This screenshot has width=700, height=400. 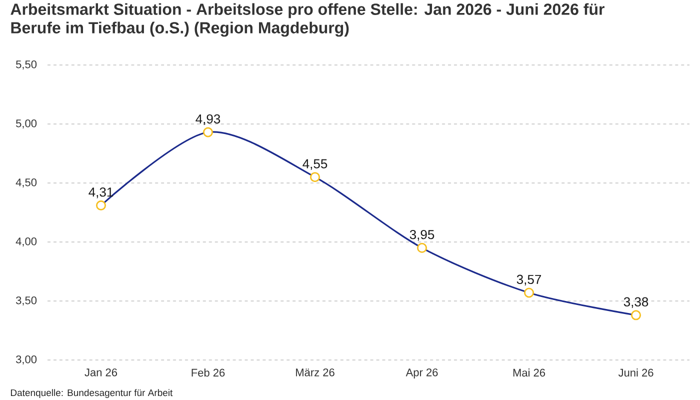 What do you see at coordinates (307, 20) in the screenshot?
I see `chart-title: Arbeitsmarkt Situation - Arbeitslose pro offene Stelle: Jan 2026 - Juni 2026 für Berufe im Tiefbau (o.S.) (Region Magdeburg)` at bounding box center [307, 20].